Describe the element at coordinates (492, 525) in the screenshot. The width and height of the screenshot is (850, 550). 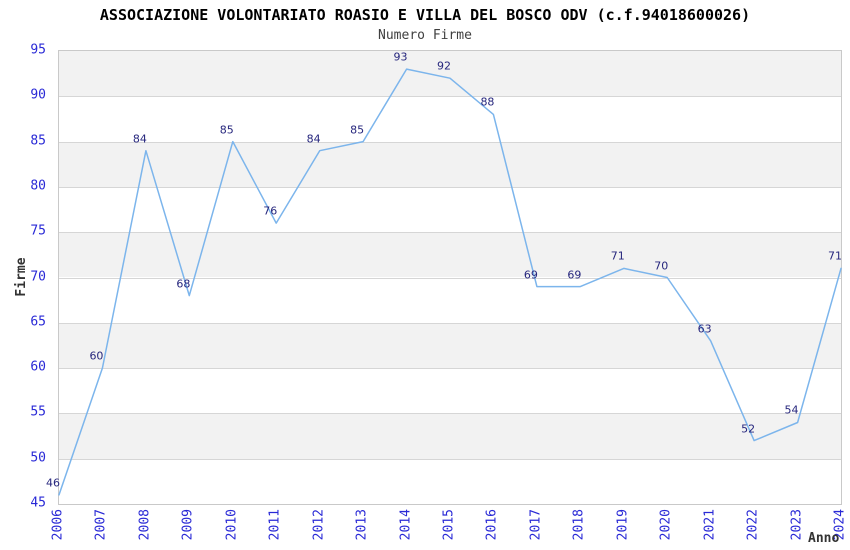
I see `x-tick-label: 2016` at that location.